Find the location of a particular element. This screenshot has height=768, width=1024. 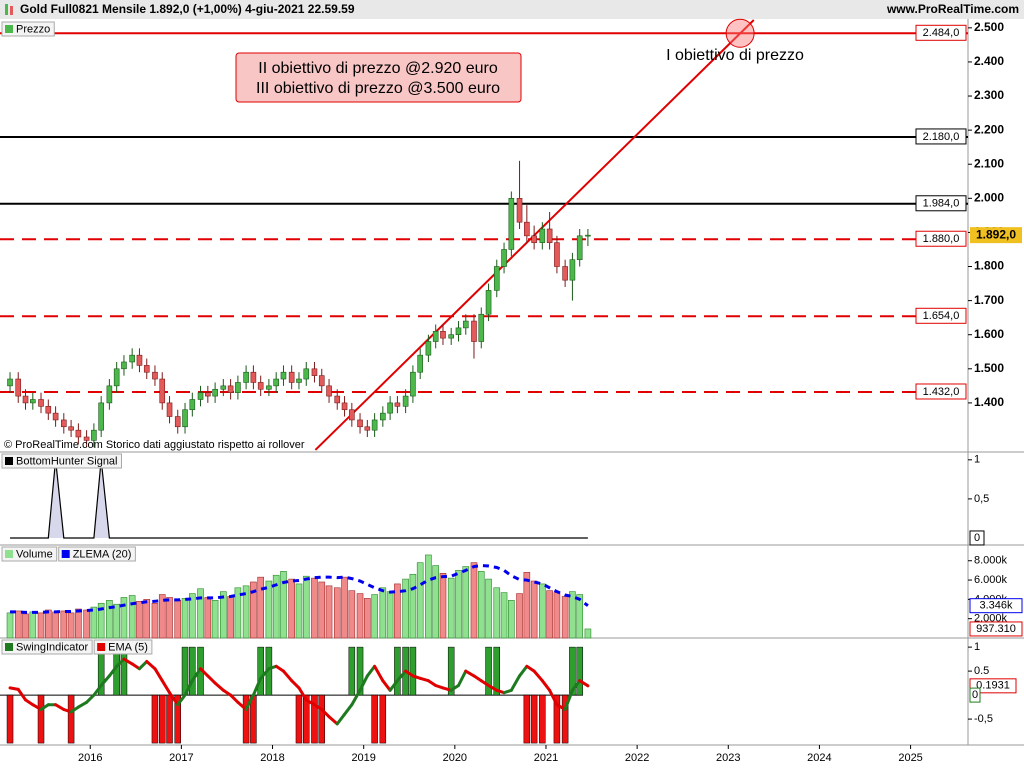

x-tick-label: 2021 is located at coordinates (546, 758).